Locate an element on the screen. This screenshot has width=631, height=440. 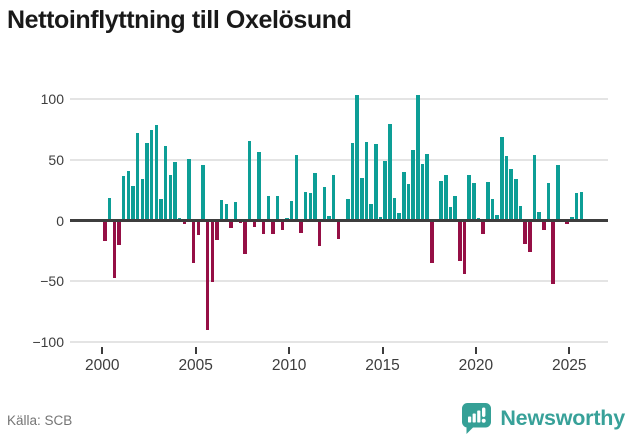
bar-2008-Q4 is located at coordinates (268, 208).